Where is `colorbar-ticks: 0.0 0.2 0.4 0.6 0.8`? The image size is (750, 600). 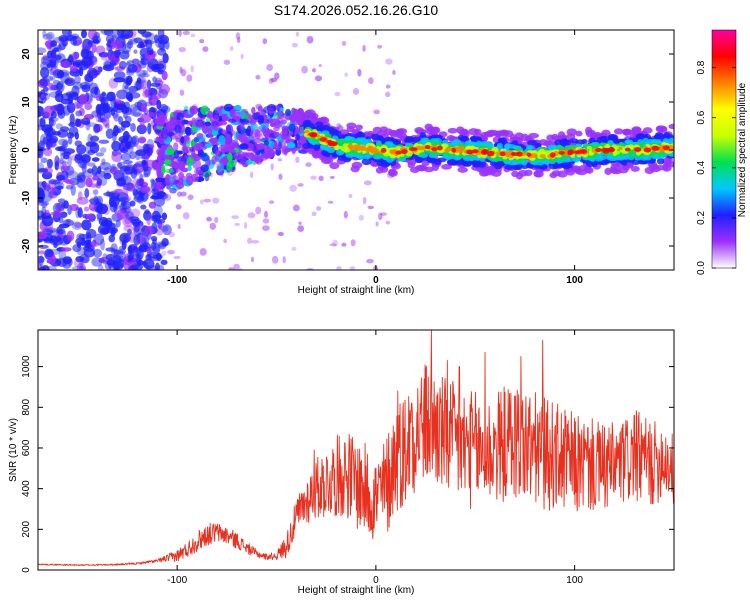
colorbar-ticks: 0.0 0.2 0.4 0.6 0.8 is located at coordinates (716, 167).